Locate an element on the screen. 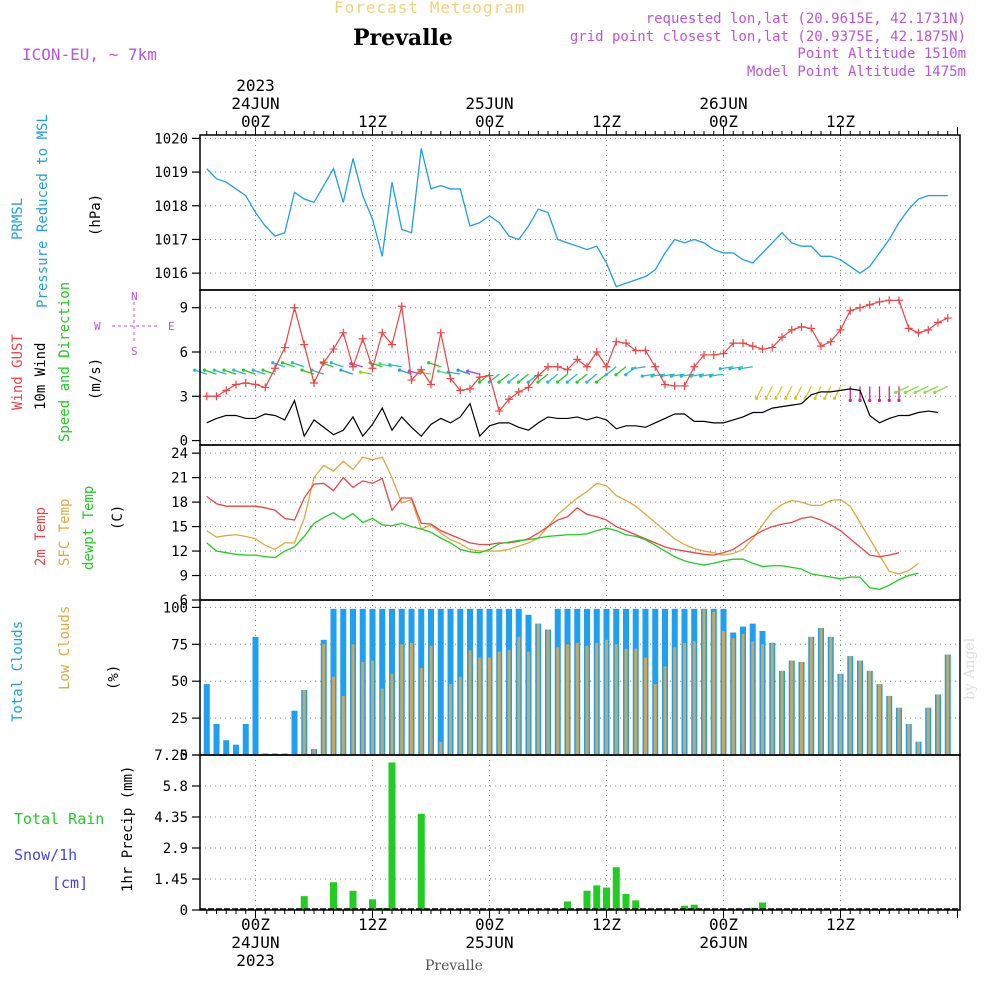 This screenshot has width=1000, height=1000. temp2m-label: 2m Temp is located at coordinates (41, 536).